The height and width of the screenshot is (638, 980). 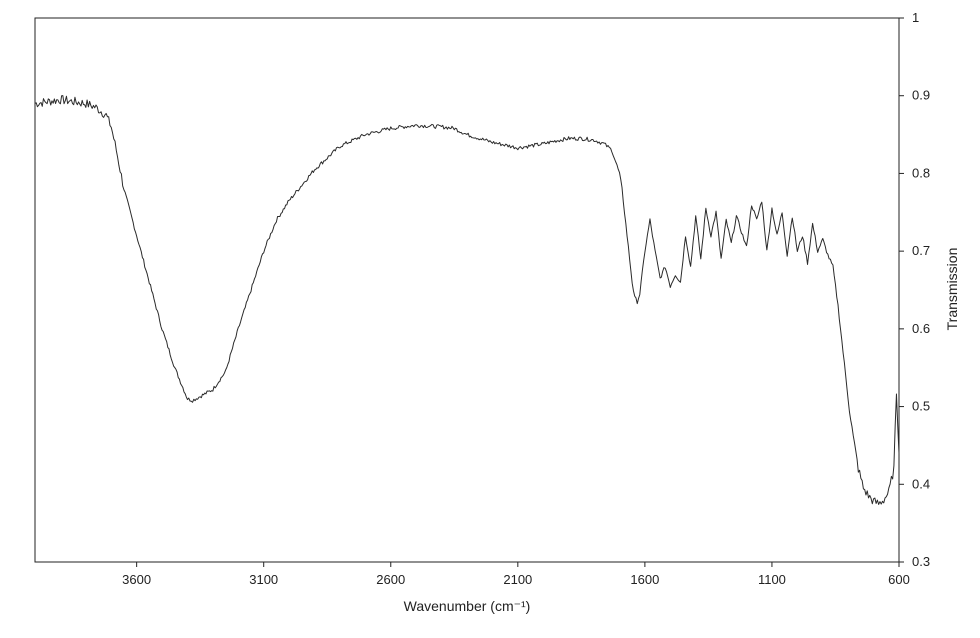 What do you see at coordinates (136, 579) in the screenshot?
I see `x-tick-label: 3600` at bounding box center [136, 579].